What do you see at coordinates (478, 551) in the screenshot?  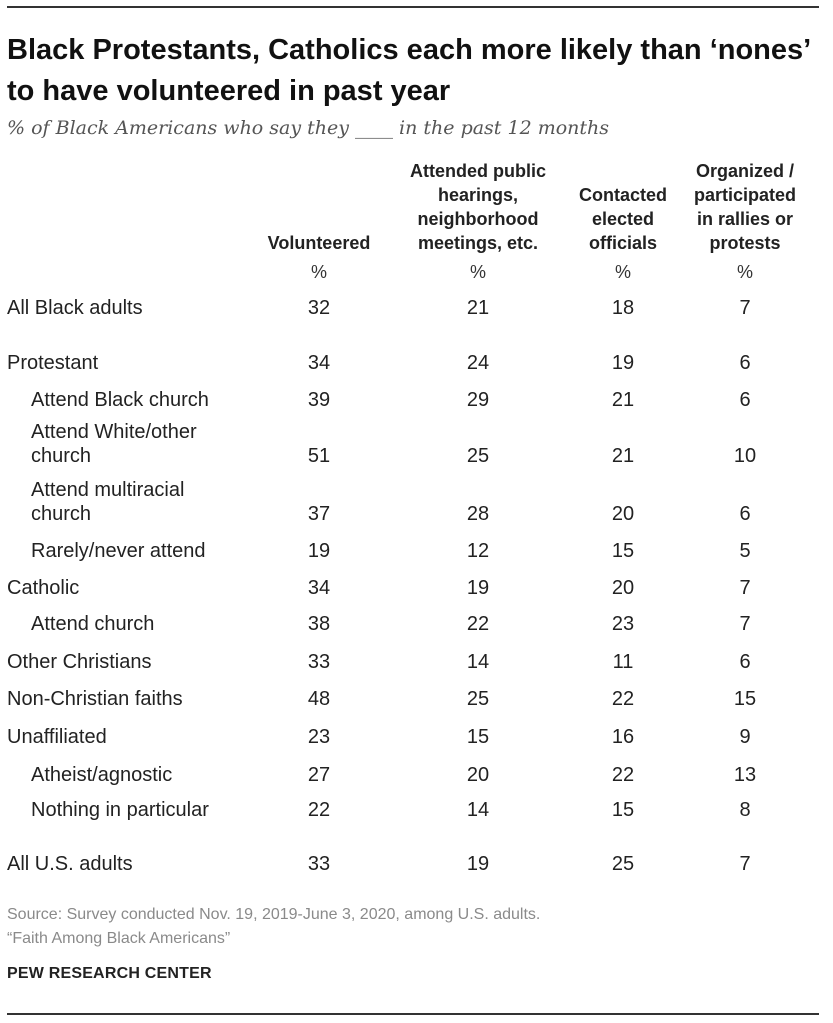 I see `table-cell: 12` at bounding box center [478, 551].